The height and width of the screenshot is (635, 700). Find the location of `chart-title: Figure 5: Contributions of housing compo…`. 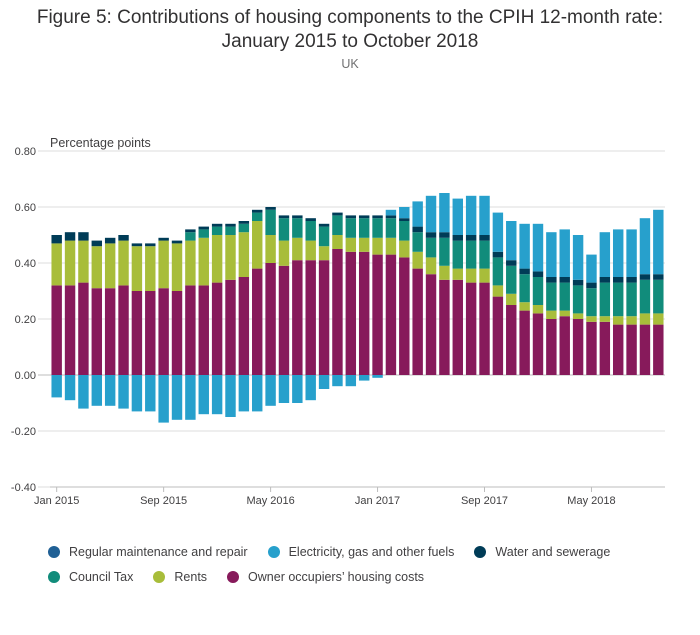

chart-title: Figure 5: Contributions of housing compo… is located at coordinates (350, 30).